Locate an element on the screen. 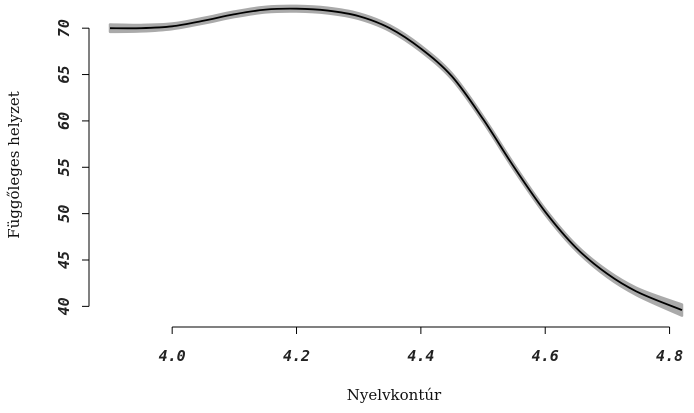 This screenshot has height=413, width=694. x-tick-label: 4.8 is located at coordinates (669, 356).